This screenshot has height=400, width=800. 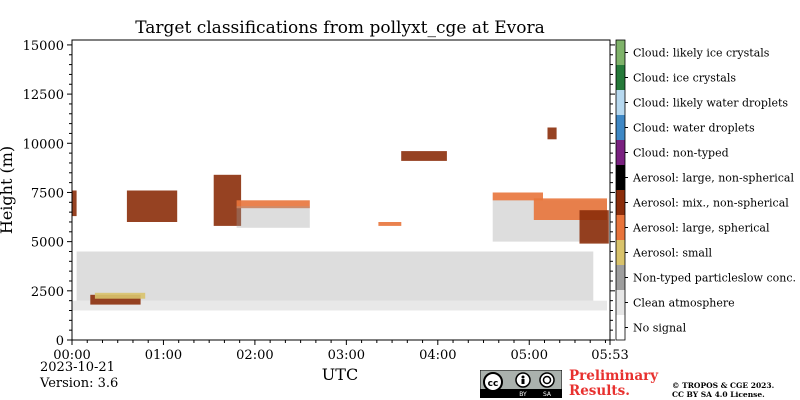 I want to click on x-tick-label-3: 03:00, so click(x=346, y=355).